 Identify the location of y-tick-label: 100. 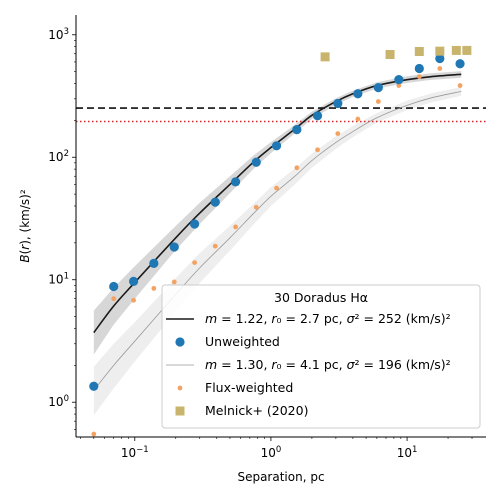
(58, 401).